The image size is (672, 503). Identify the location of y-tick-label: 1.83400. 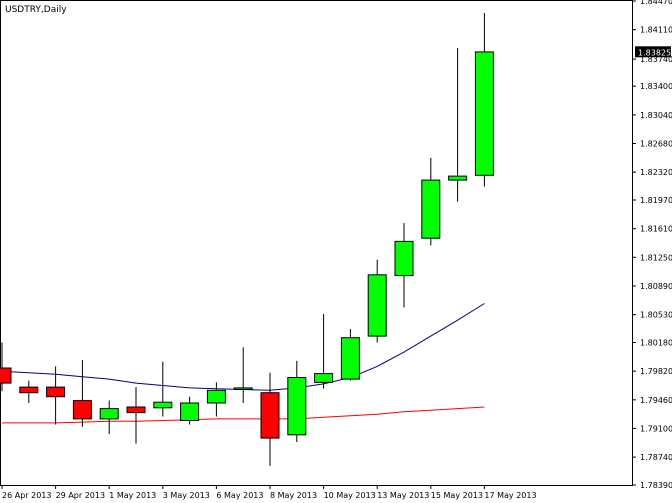
(656, 86).